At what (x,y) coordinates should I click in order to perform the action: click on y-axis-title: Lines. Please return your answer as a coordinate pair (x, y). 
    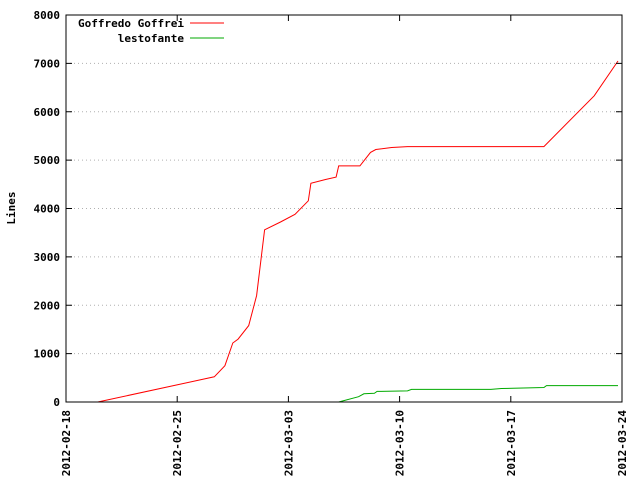
    Looking at the image, I should click on (11, 207).